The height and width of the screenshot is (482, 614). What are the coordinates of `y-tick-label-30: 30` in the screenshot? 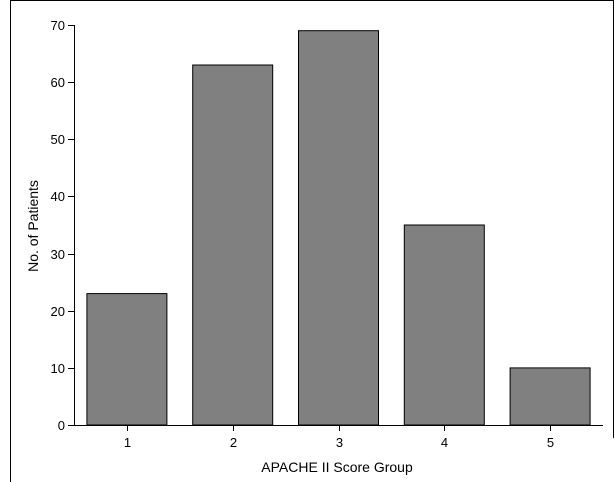 It's located at (58, 254).